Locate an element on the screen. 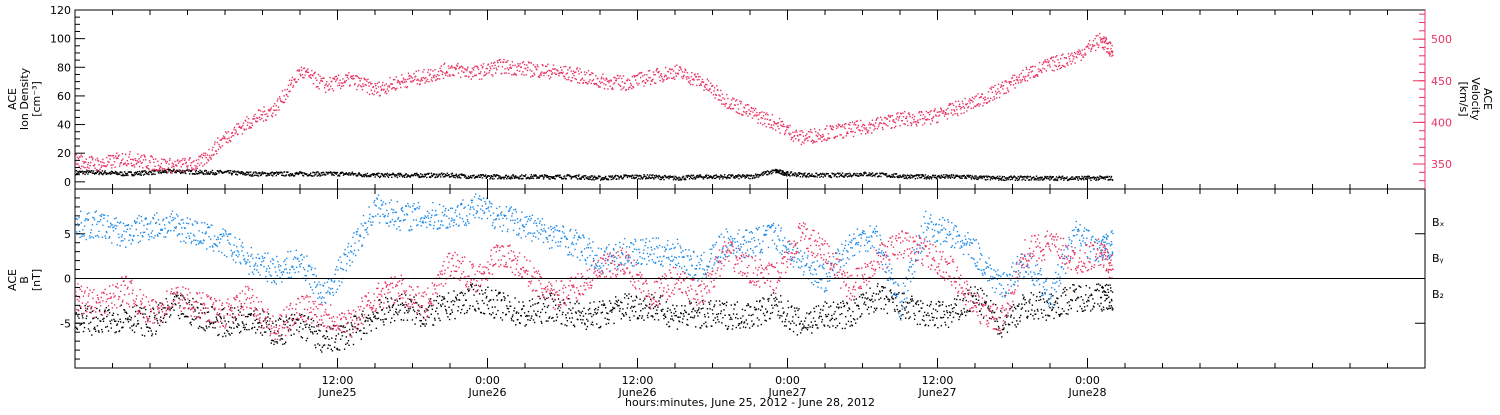  velocity-tick-label: 400 is located at coordinates (1441, 122).